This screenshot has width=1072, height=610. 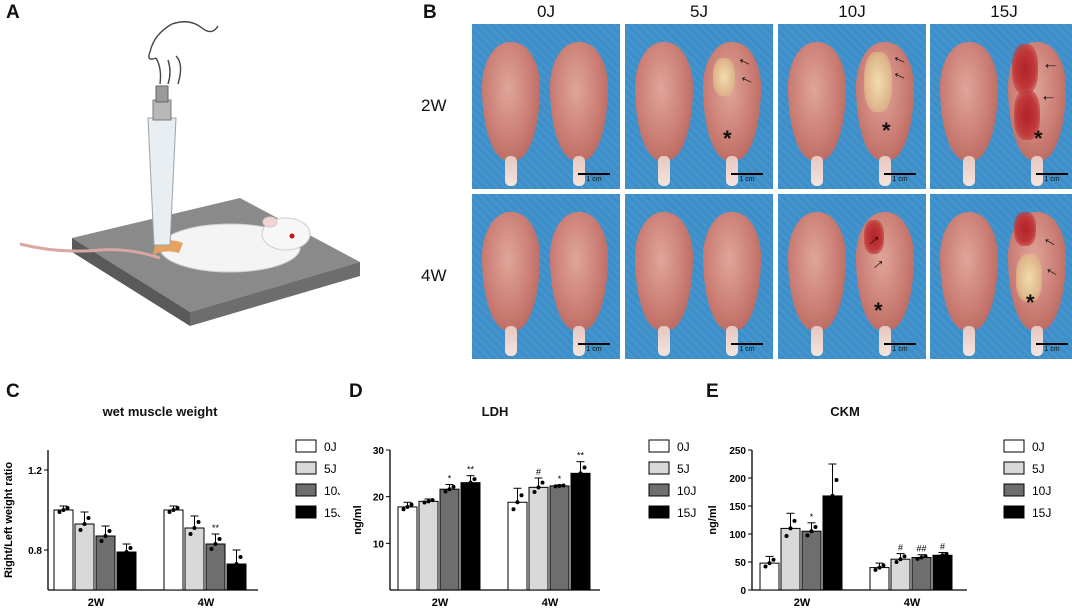 I want to click on photo-2w-5j: → → * 1 cm, so click(x=699, y=106).